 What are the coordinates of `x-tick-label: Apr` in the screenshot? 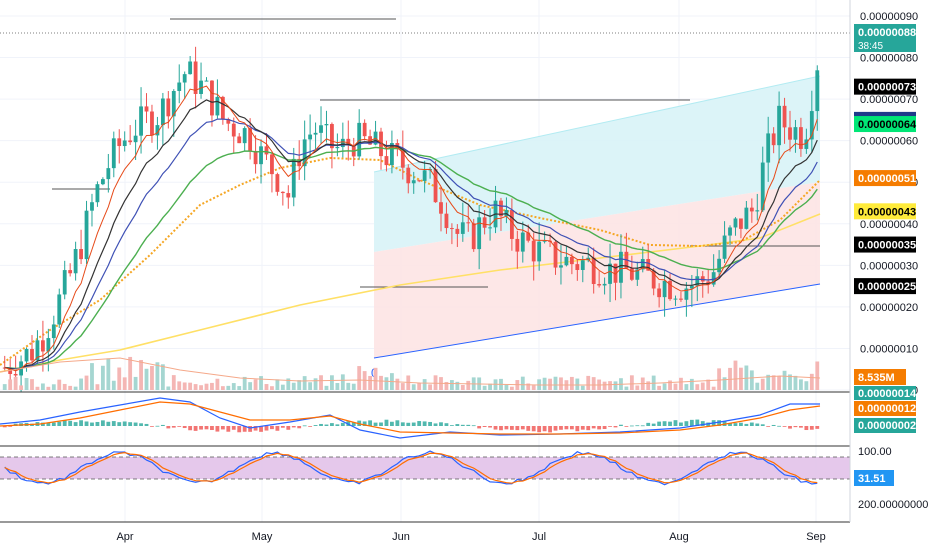 It's located at (124, 537).